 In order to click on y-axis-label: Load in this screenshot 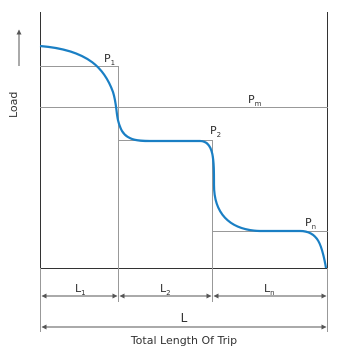, I will do `click(13, 105)`.